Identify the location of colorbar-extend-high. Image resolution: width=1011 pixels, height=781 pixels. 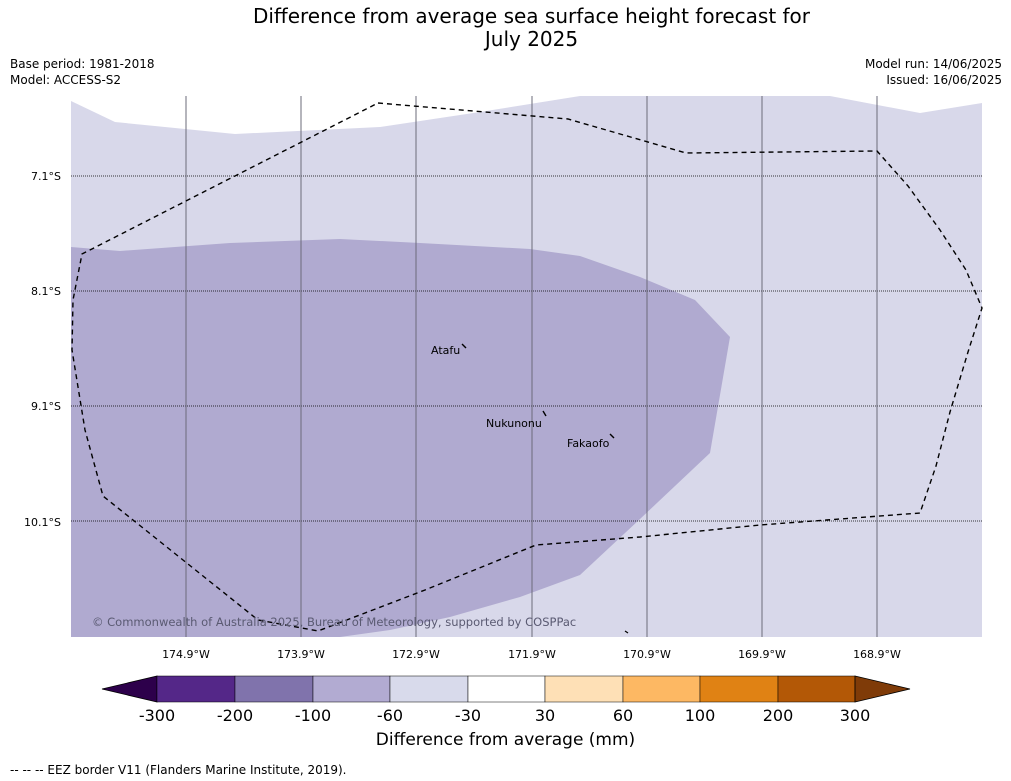
(882, 689).